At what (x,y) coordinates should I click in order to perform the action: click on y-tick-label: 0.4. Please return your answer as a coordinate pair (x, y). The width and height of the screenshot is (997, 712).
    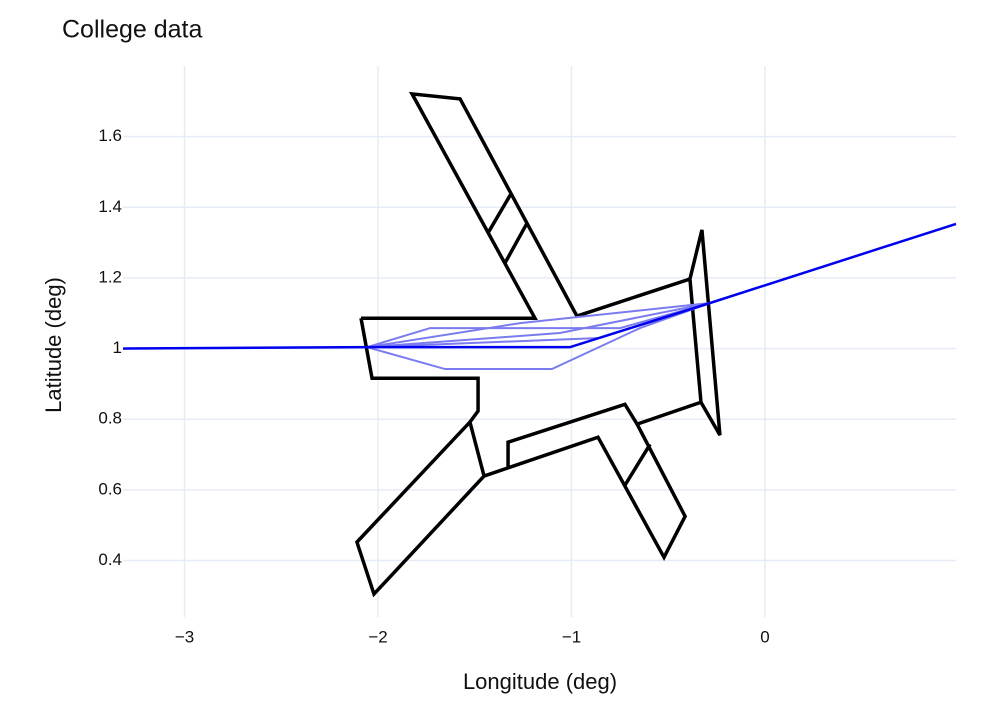
    Looking at the image, I should click on (110, 559).